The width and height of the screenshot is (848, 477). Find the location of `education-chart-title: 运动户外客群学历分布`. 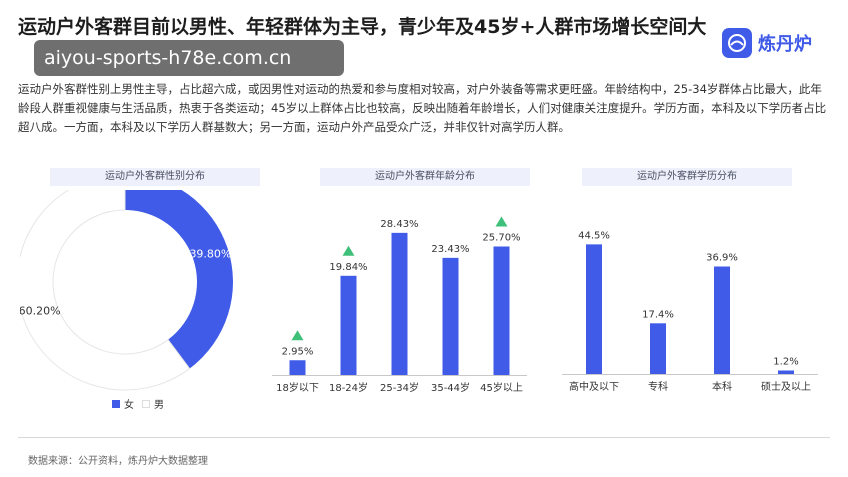

education-chart-title: 运动户外客群学历分布 is located at coordinates (687, 177).